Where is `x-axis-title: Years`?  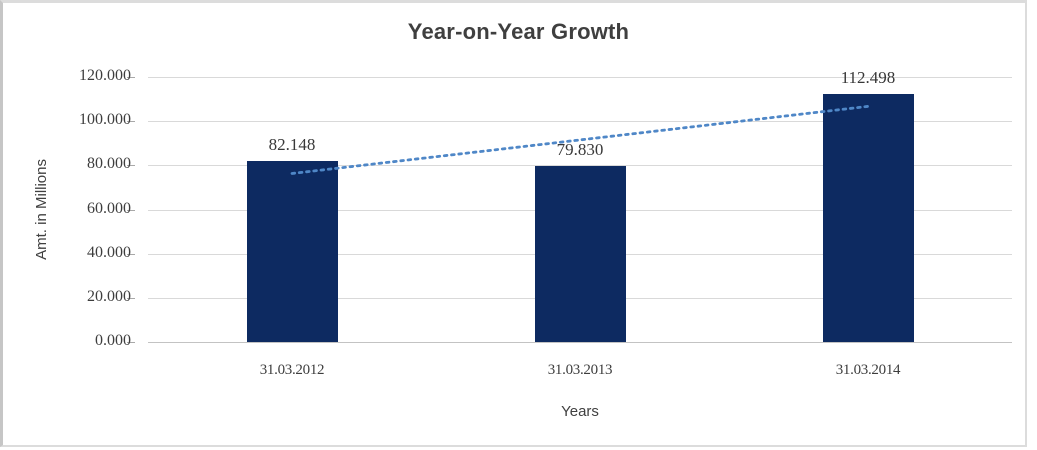
x-axis-title: Years is located at coordinates (580, 411).